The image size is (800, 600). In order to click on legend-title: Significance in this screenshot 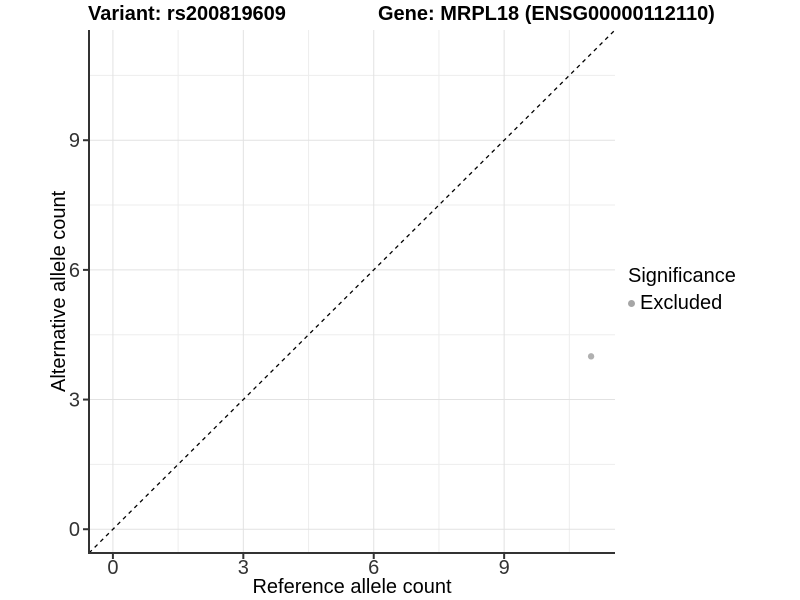, I will do `click(682, 276)`.